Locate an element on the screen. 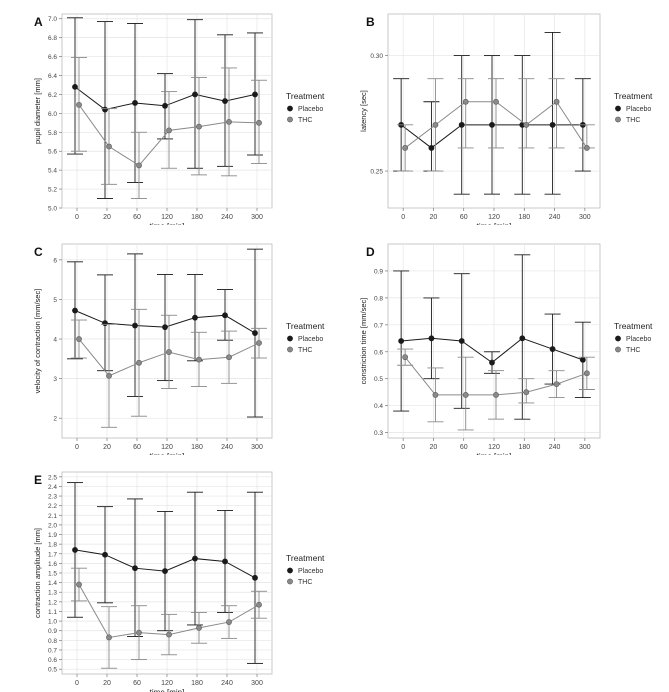 This screenshot has width=669, height=692. y-tick-label: 5.8 is located at coordinates (52, 133).